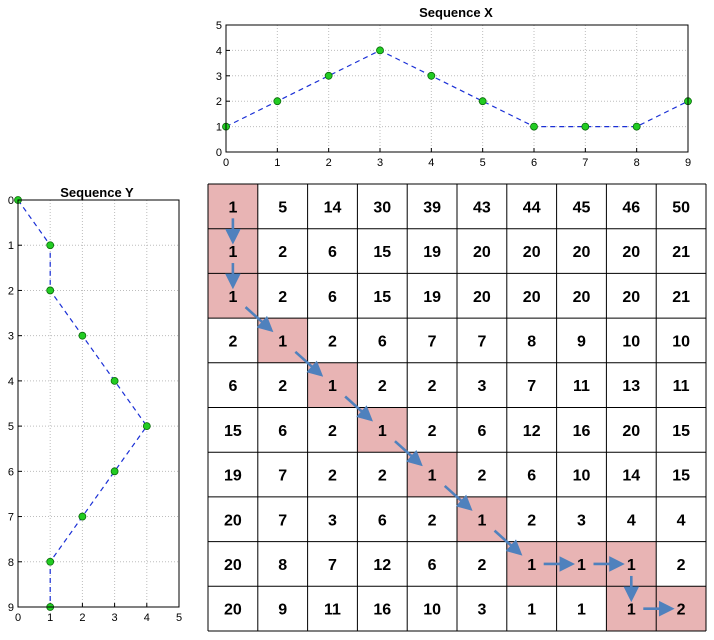 This screenshot has width=714, height=640. What do you see at coordinates (456, 12) in the screenshot?
I see `sequence-x-title: Sequence X` at bounding box center [456, 12].